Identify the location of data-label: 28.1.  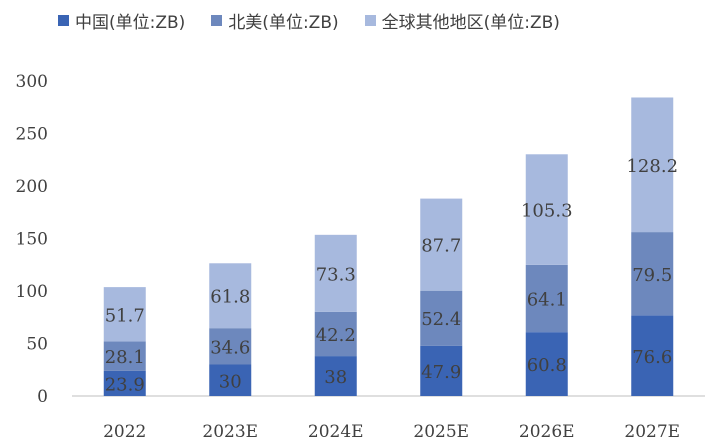
(125, 357).